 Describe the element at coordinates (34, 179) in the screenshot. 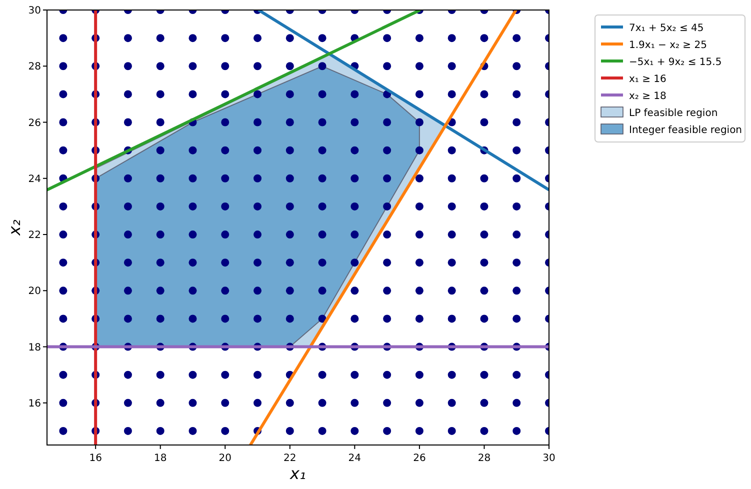

I see `y-tick-label: 24` at that location.